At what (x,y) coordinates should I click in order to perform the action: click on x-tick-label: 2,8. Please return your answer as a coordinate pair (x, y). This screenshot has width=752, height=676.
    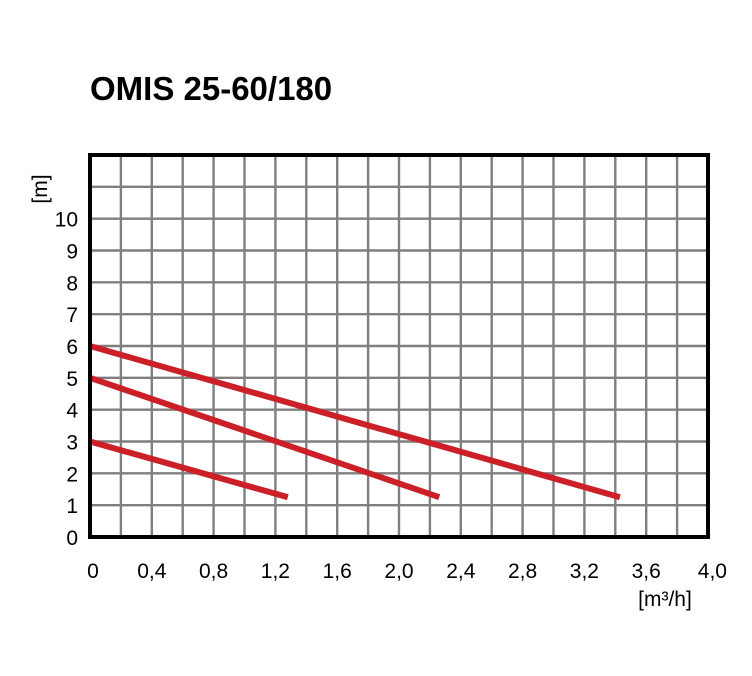
    Looking at the image, I should click on (522, 571).